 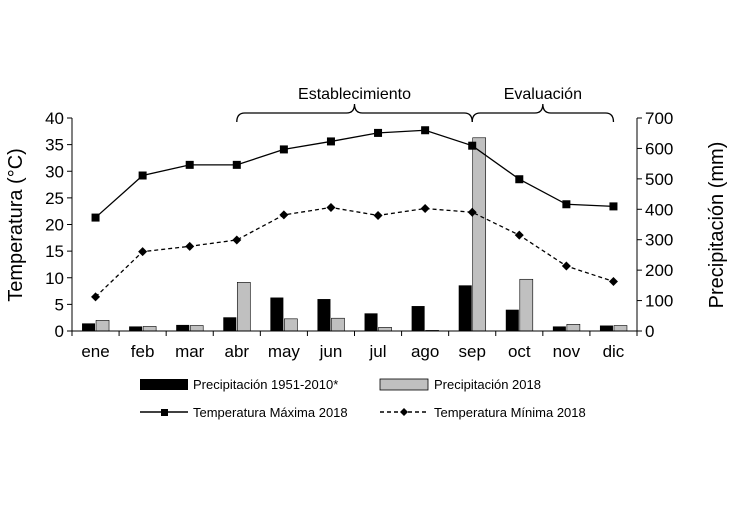 What do you see at coordinates (472, 212) in the screenshot?
I see `marker-tmin-sep` at bounding box center [472, 212].